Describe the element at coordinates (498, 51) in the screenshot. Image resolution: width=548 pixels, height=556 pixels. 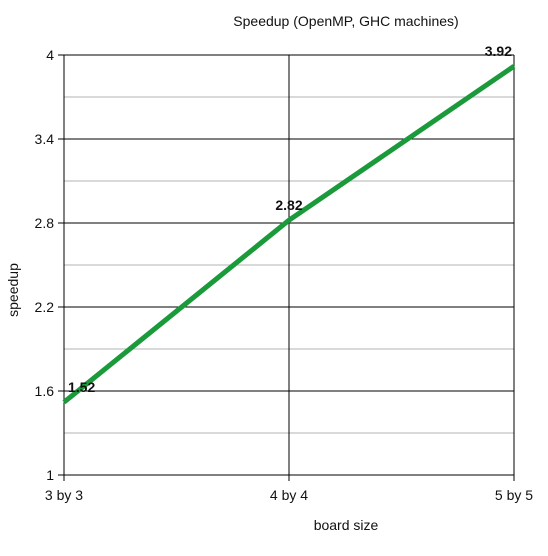
I see `data-label: 3.92` at that location.